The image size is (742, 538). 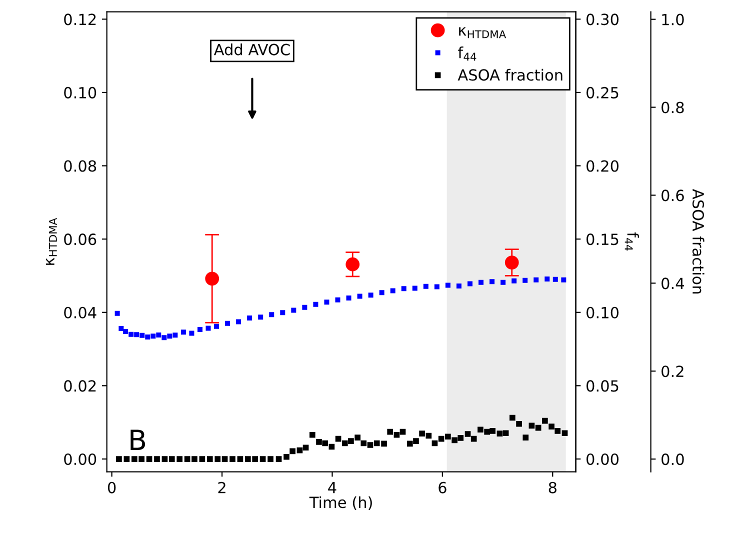 What do you see at coordinates (80, 312) in the screenshot?
I see `y-tick-label: 0.04` at bounding box center [80, 312].